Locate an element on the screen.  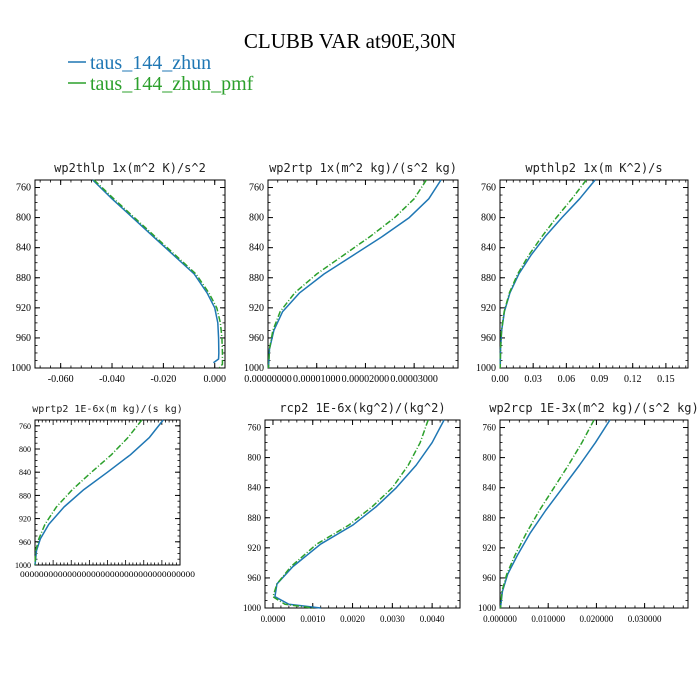
x-tick-label-overlap: 0000000000000000000000000000000000000 is located at coordinates (107, 574).